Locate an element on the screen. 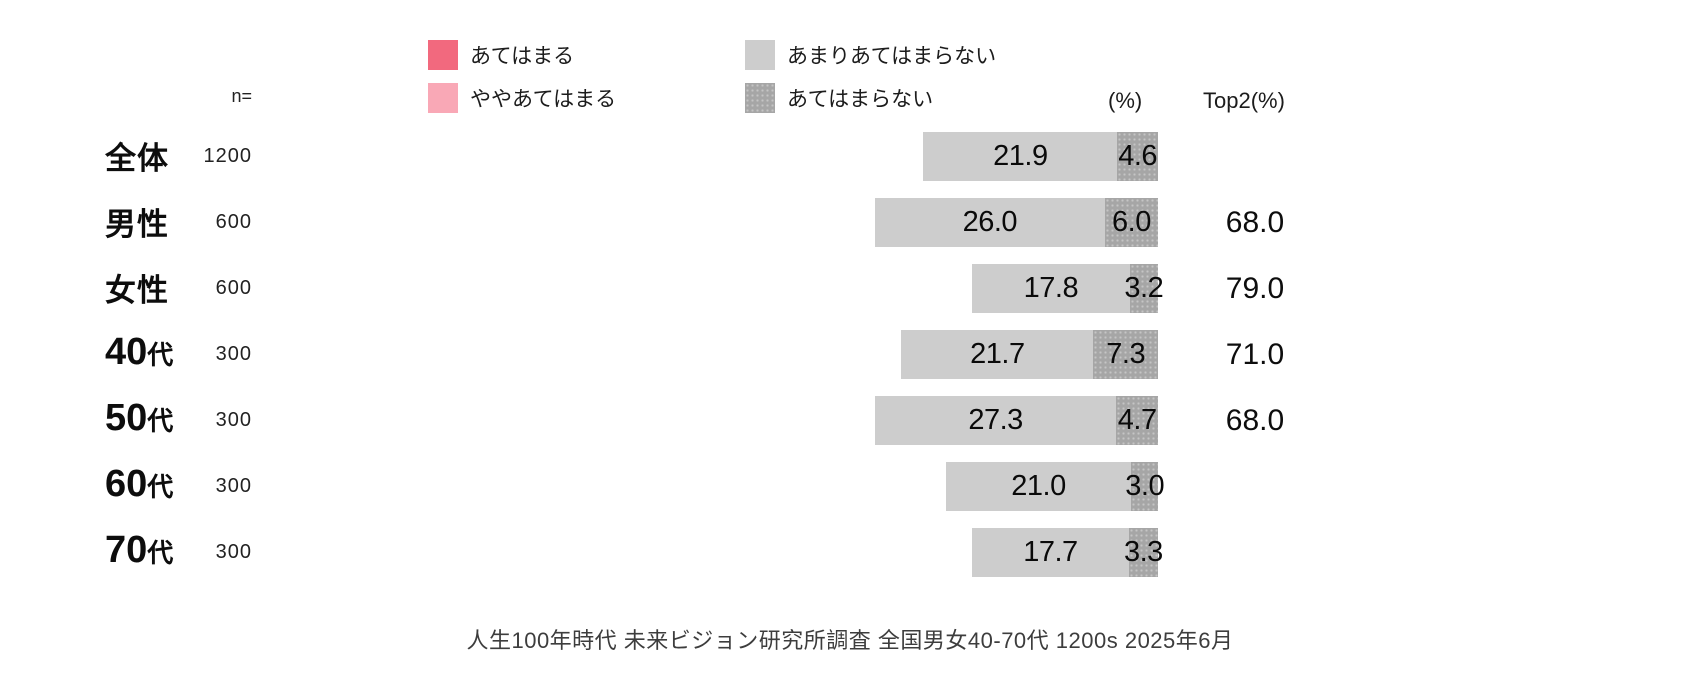 This screenshot has height=700, width=1700. bar-segment-amari-atehamaranai: 21.7 is located at coordinates (997, 354).